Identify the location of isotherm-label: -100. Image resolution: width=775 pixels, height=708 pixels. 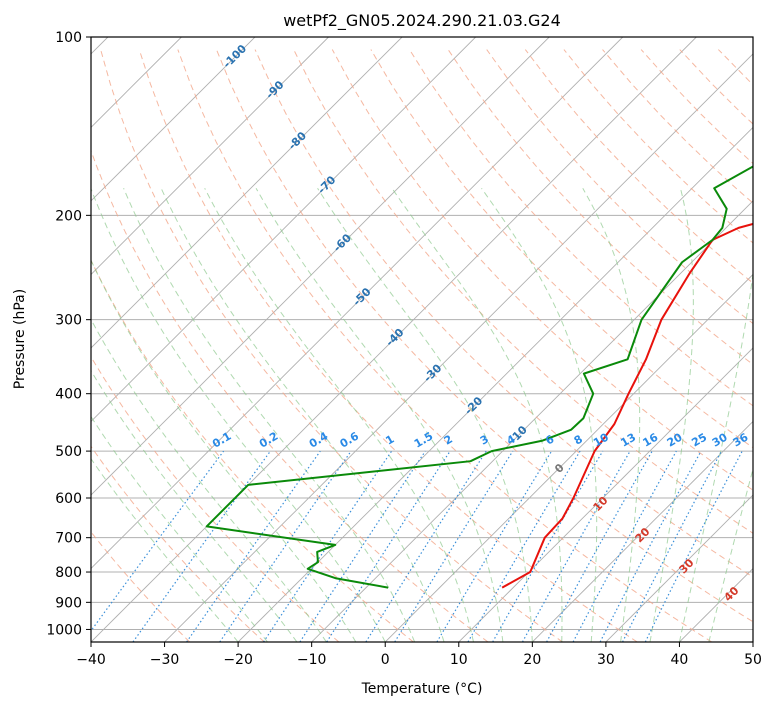
(235, 56).